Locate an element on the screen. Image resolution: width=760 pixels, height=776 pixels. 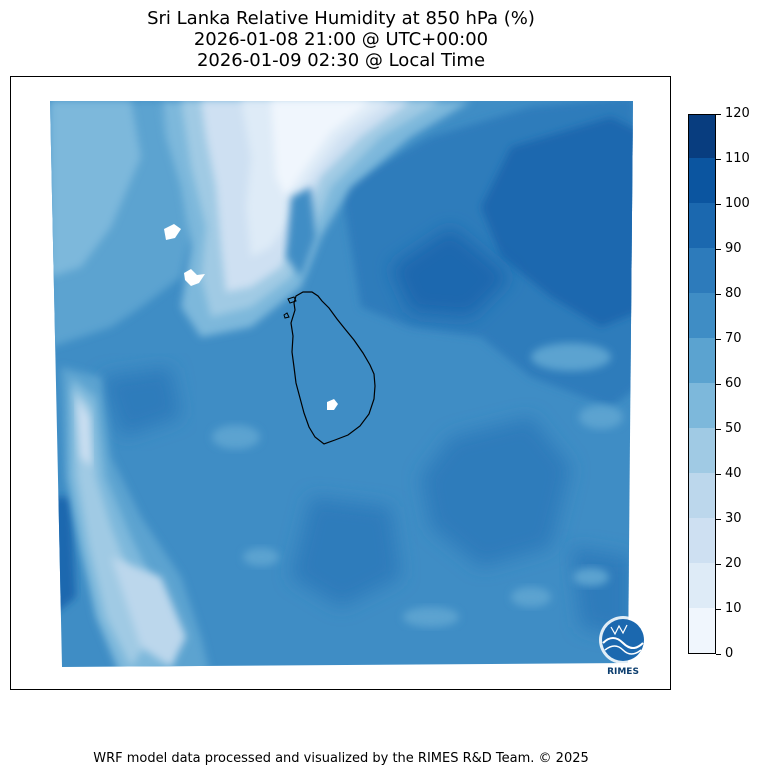
colorbar-tick-label: 20 is located at coordinates (733, 563).